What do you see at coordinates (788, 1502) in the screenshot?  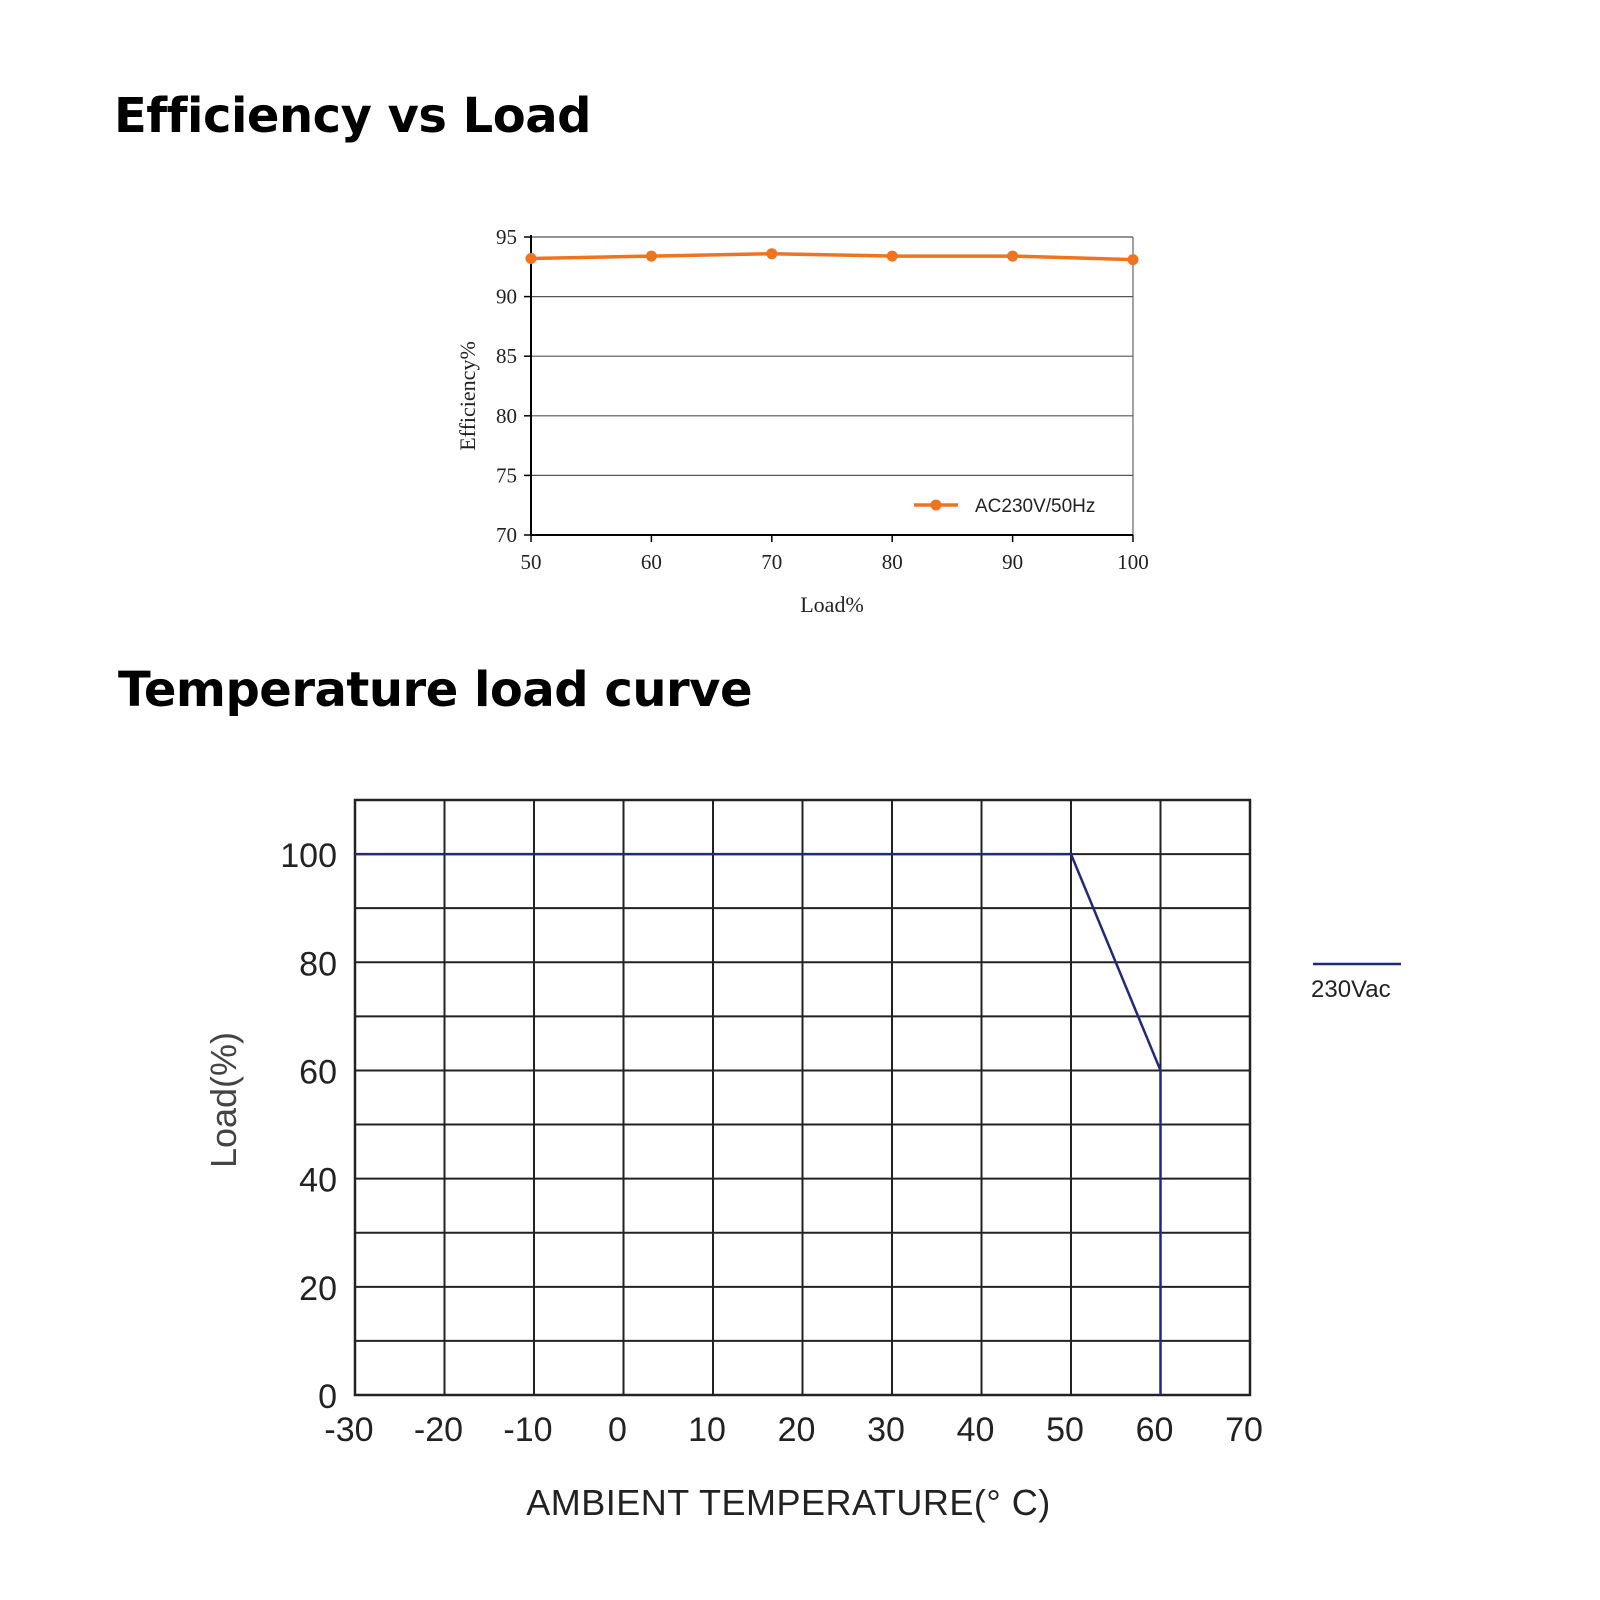 I see `temp-x-axis-label: AMBIENT TEMPERATURE(° C)` at bounding box center [788, 1502].